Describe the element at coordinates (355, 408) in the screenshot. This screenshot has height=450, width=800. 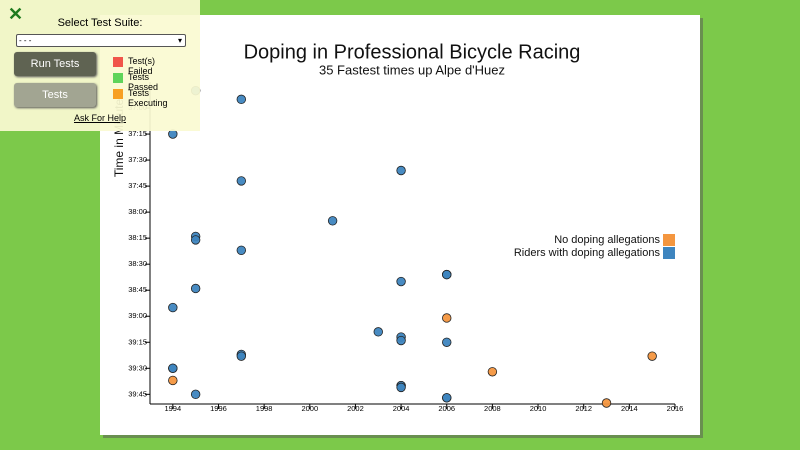
I see `x-tick-label: 2002` at that location.